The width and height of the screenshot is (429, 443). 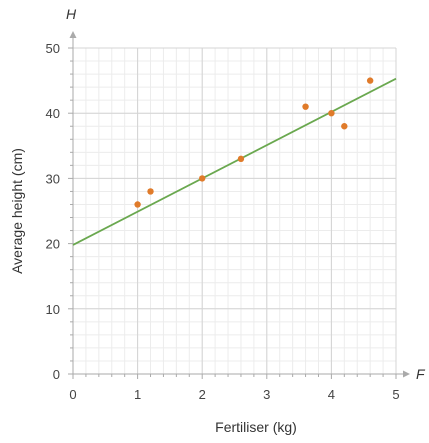 What do you see at coordinates (53, 211) in the screenshot?
I see `y-tick-labels: 0 10 20 30 40 50` at bounding box center [53, 211].